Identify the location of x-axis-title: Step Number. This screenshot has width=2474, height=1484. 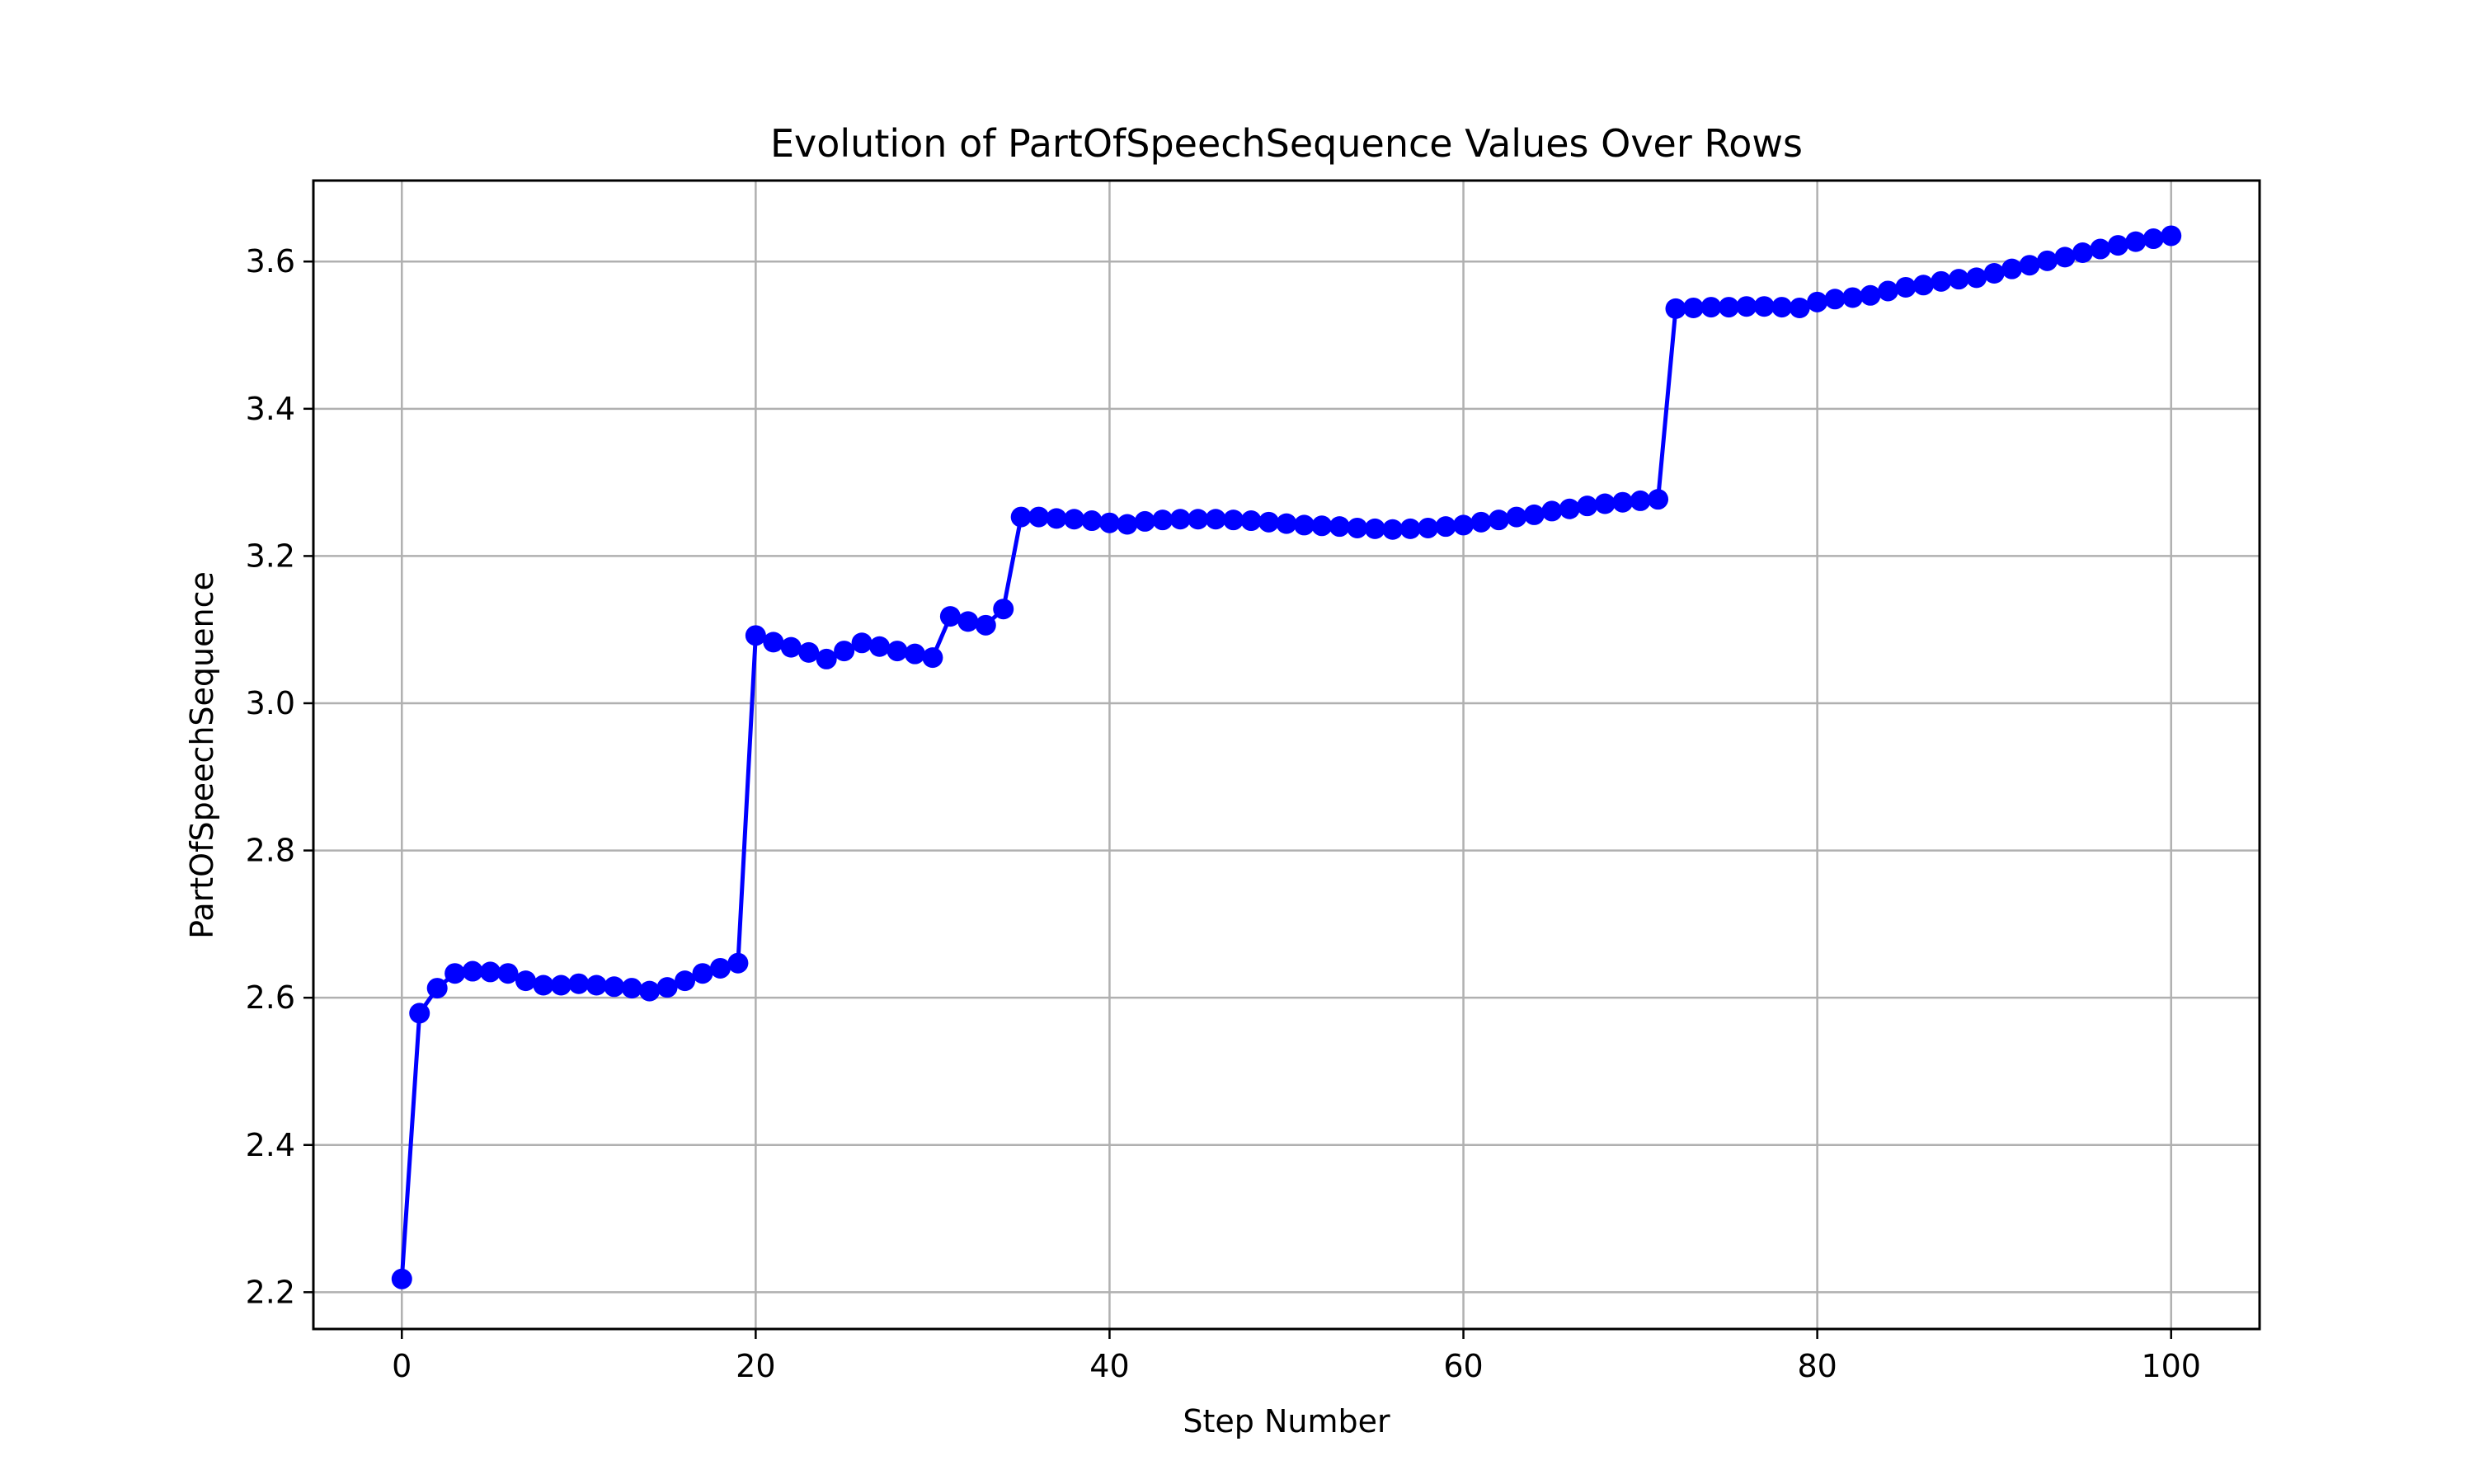
(1286, 1421).